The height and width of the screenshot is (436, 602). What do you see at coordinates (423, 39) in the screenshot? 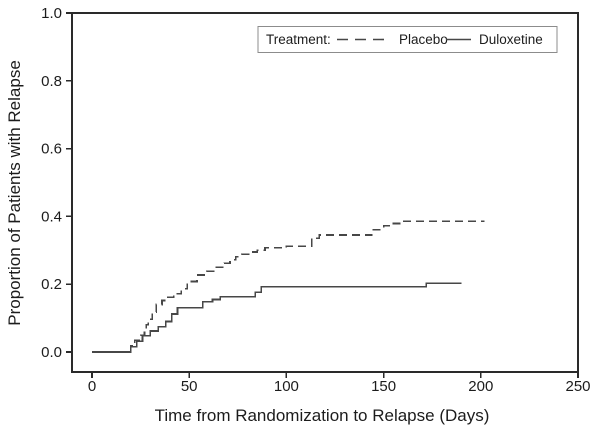
I see `legend-placebo-label: Placebo` at bounding box center [423, 39].